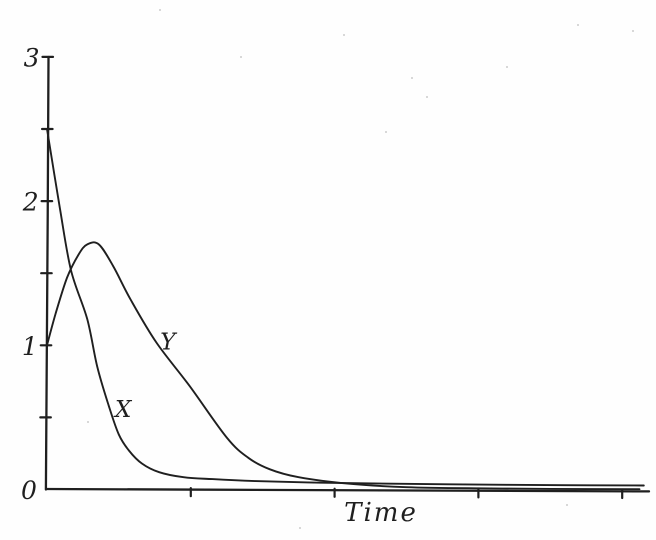 The height and width of the screenshot is (540, 656). I want to click on x-axis-title: Time, so click(381, 513).